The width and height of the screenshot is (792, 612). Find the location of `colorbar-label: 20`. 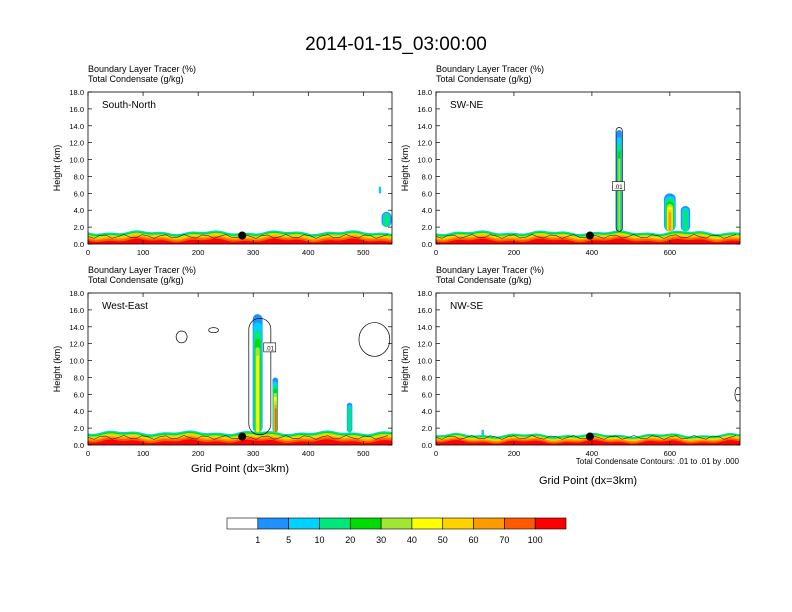

colorbar-label: 20 is located at coordinates (350, 540).